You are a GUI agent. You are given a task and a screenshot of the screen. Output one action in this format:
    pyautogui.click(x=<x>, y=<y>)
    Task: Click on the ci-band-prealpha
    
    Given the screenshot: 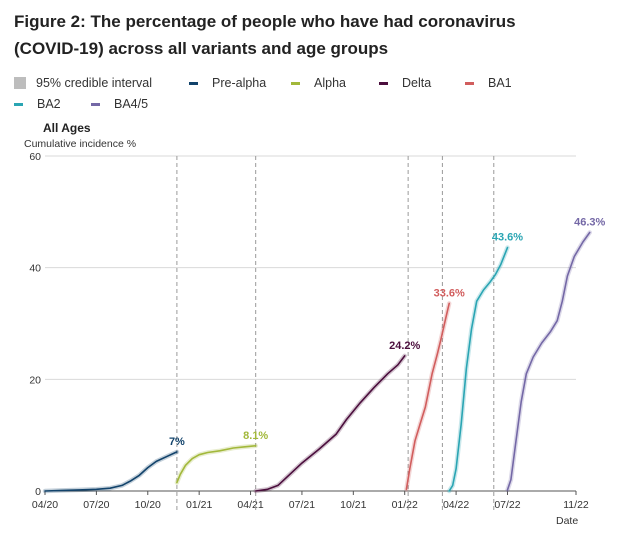 What is the action you would take?
    pyautogui.click(x=111, y=471)
    